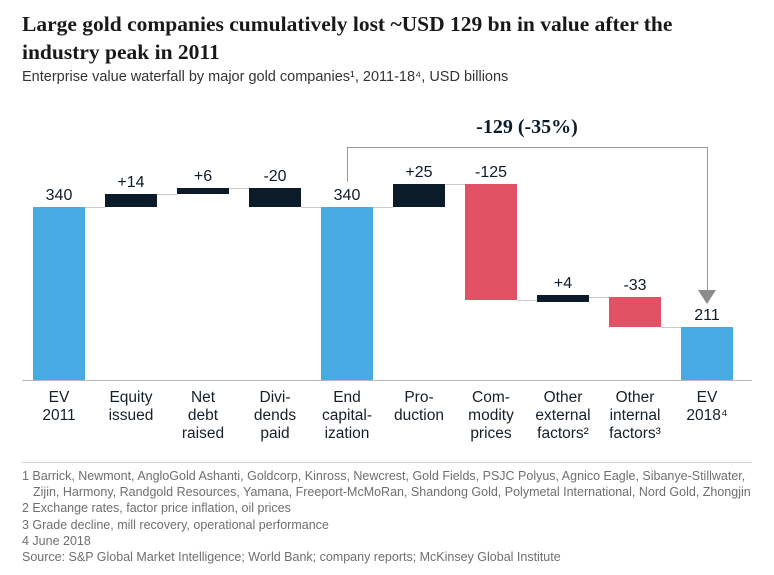 This screenshot has height=575, width=774. What do you see at coordinates (491, 172) in the screenshot?
I see `bar-value-label: -125` at bounding box center [491, 172].